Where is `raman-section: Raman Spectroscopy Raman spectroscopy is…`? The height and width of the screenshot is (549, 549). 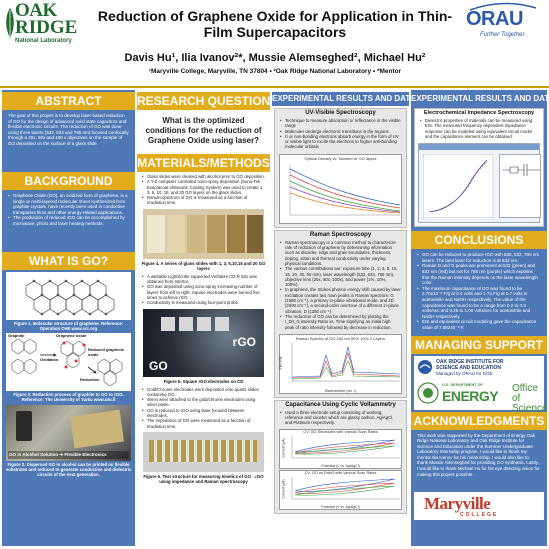
raman-section: Raman Spectroscopy Raman spectroscopy is… is located at coordinates (340, 313).